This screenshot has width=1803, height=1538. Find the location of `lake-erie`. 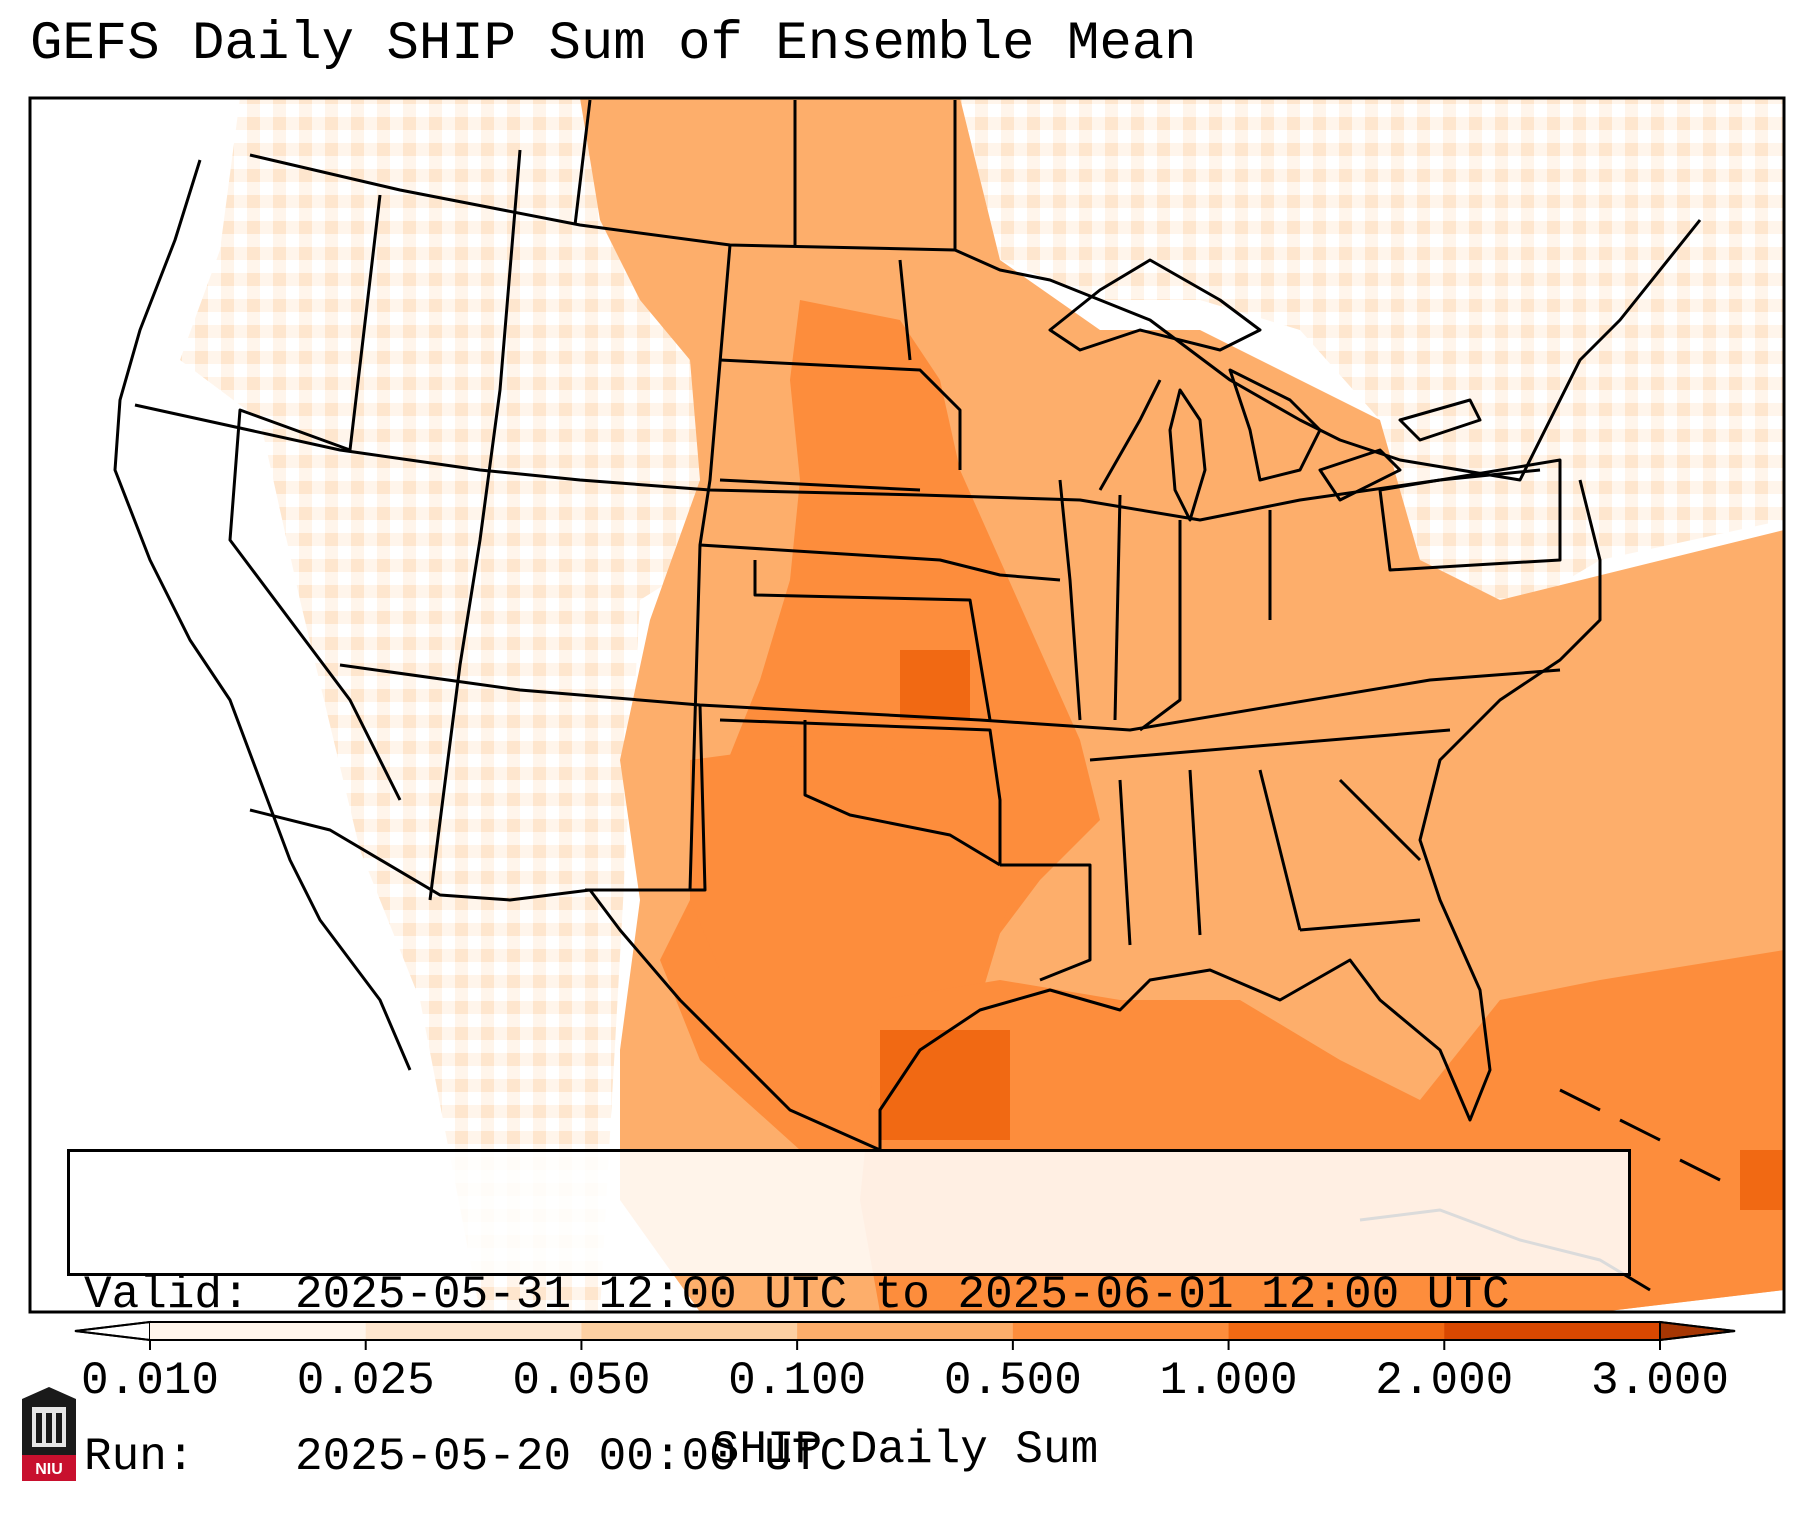

lake-erie is located at coordinates (1360, 475).